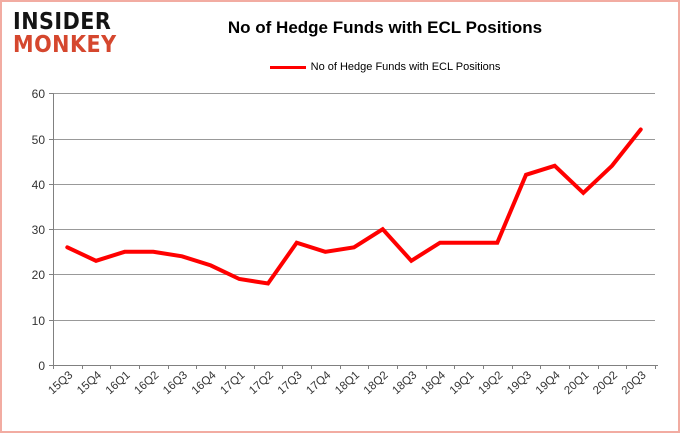 This screenshot has height=433, width=680. Describe the element at coordinates (385, 27) in the screenshot. I see `chart-title: No of Hedge Funds with ECL Positions` at that location.